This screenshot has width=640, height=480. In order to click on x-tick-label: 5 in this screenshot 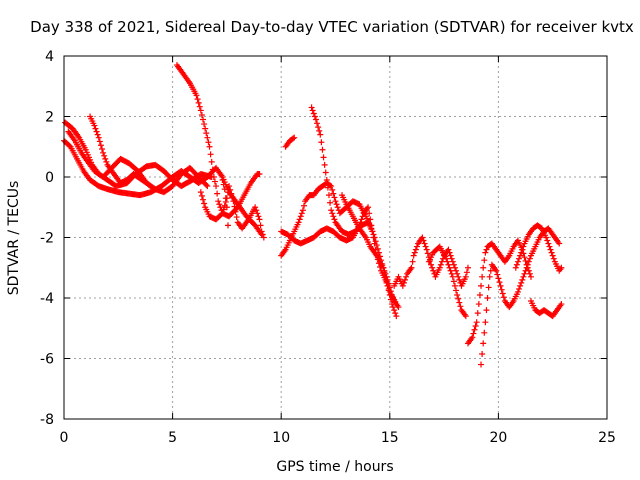, I will do `click(172, 438)`.